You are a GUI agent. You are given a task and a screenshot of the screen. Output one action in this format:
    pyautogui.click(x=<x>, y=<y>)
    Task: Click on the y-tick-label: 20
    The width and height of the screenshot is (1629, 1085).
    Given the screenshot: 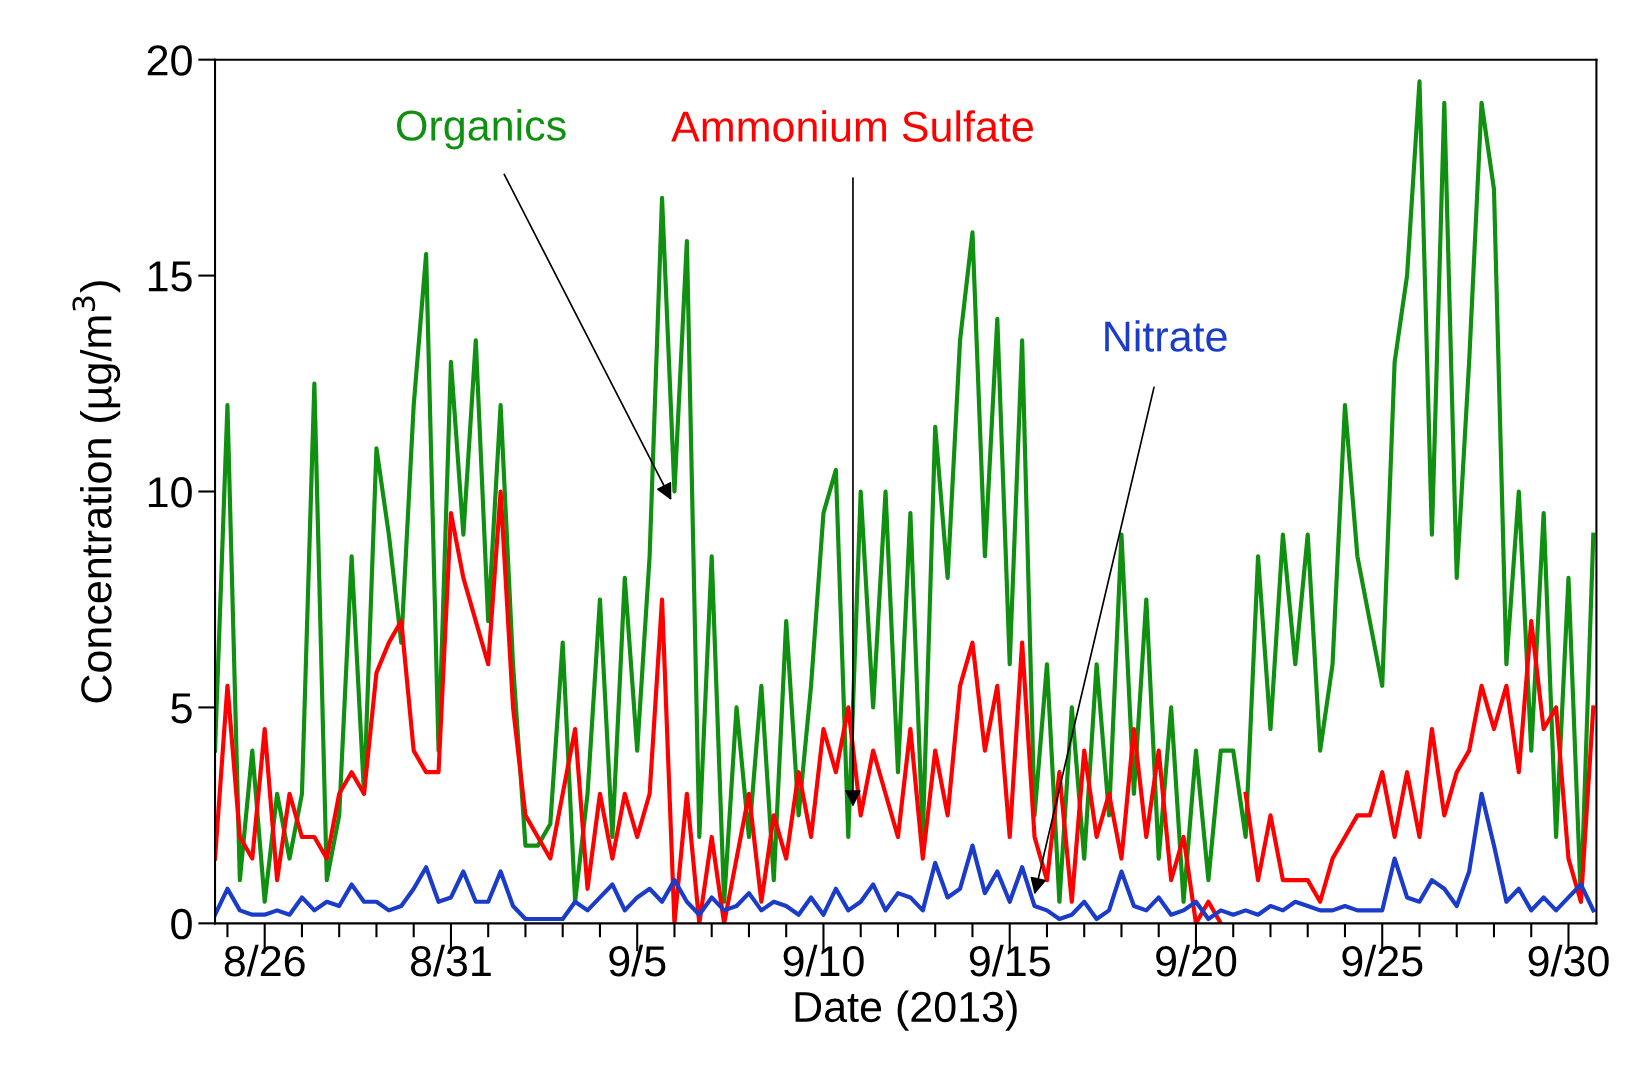 What is the action you would take?
    pyautogui.click(x=169, y=60)
    